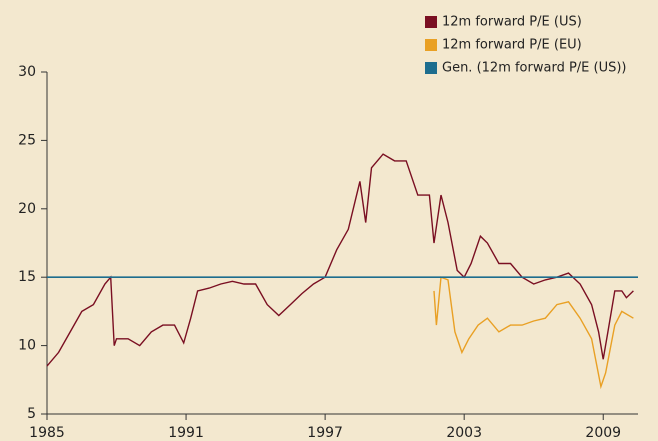  Describe the element at coordinates (464, 433) in the screenshot. I see `x-tick-label: 2003` at that location.